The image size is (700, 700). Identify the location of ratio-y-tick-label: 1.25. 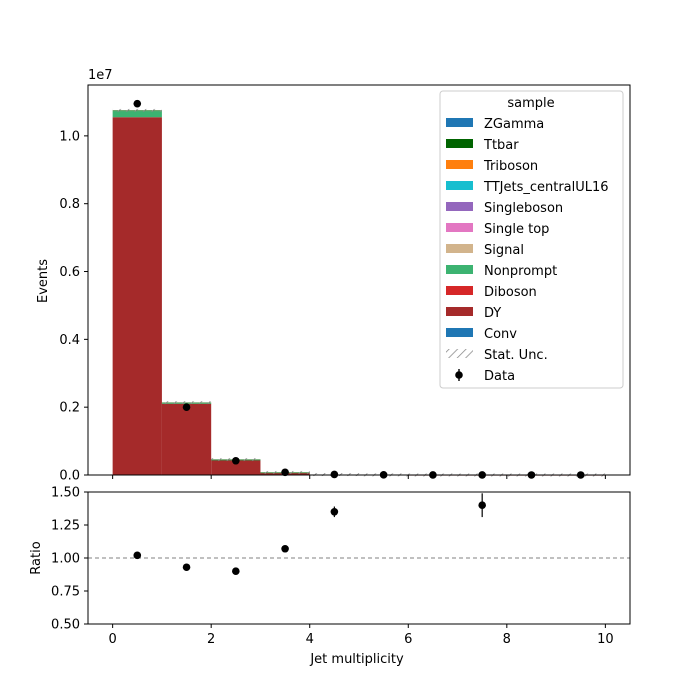
(65, 526).